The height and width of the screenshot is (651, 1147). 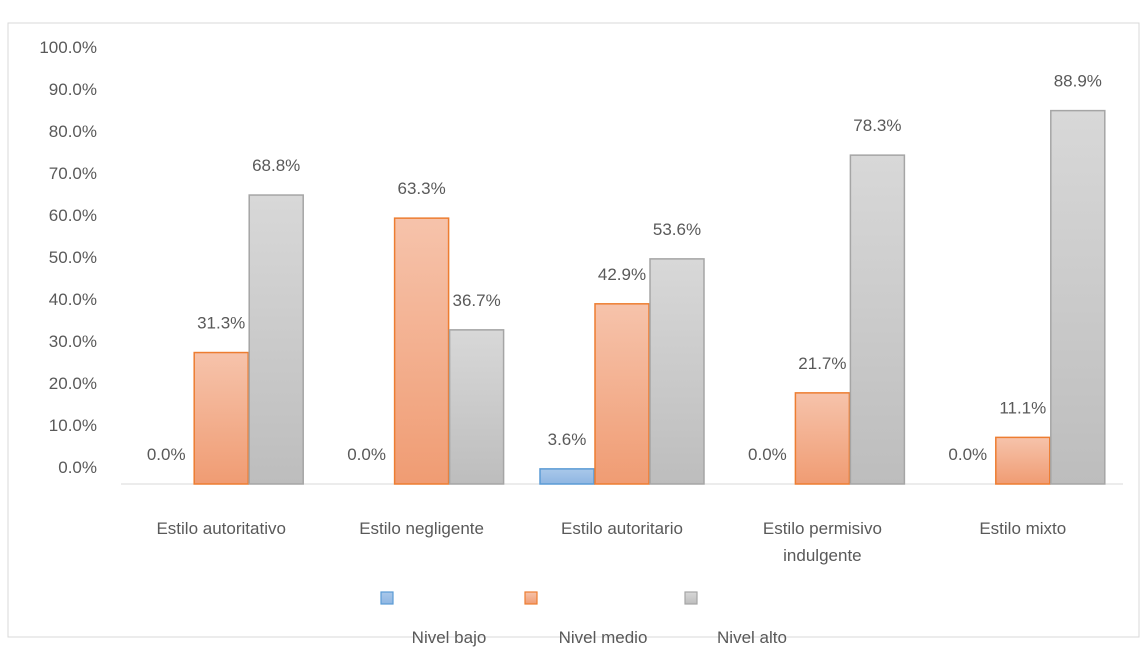 I want to click on y-tick-label: 90.0%, so click(x=73, y=89).